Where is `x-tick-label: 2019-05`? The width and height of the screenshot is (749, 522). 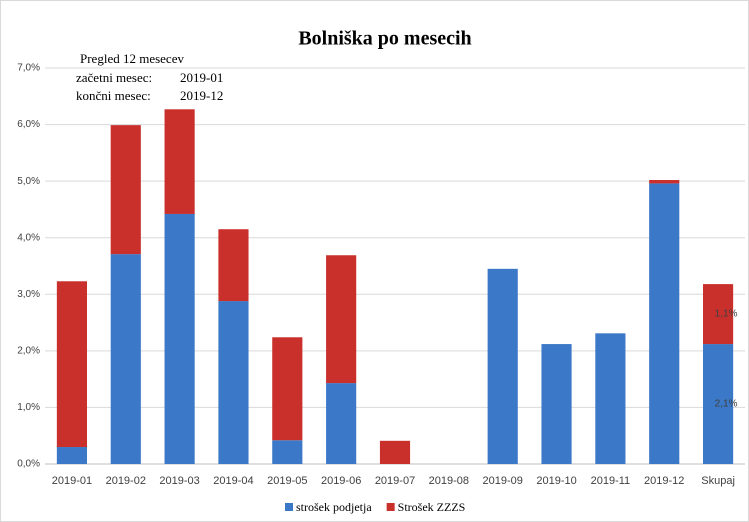
x-tick-label: 2019-05 is located at coordinates (287, 481).